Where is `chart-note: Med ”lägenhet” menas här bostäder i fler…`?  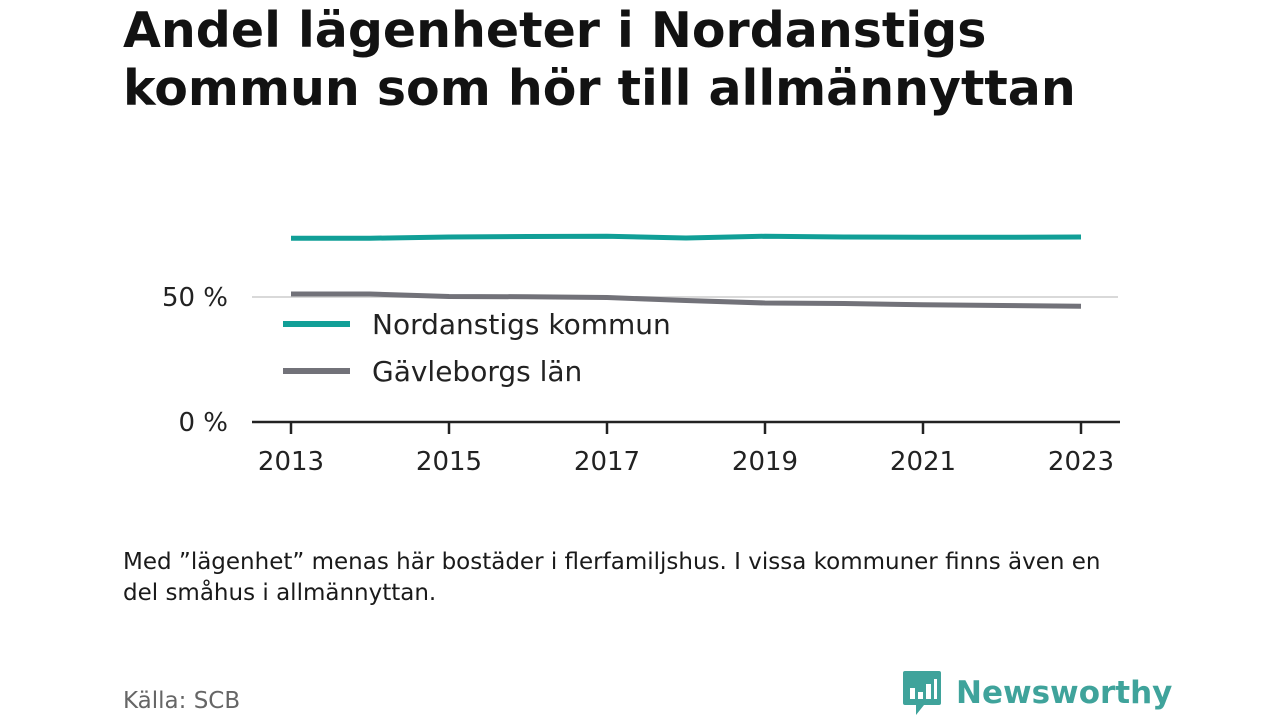
chart-note: Med ”lägenhet” menas här bostäder i fler… is located at coordinates (612, 577).